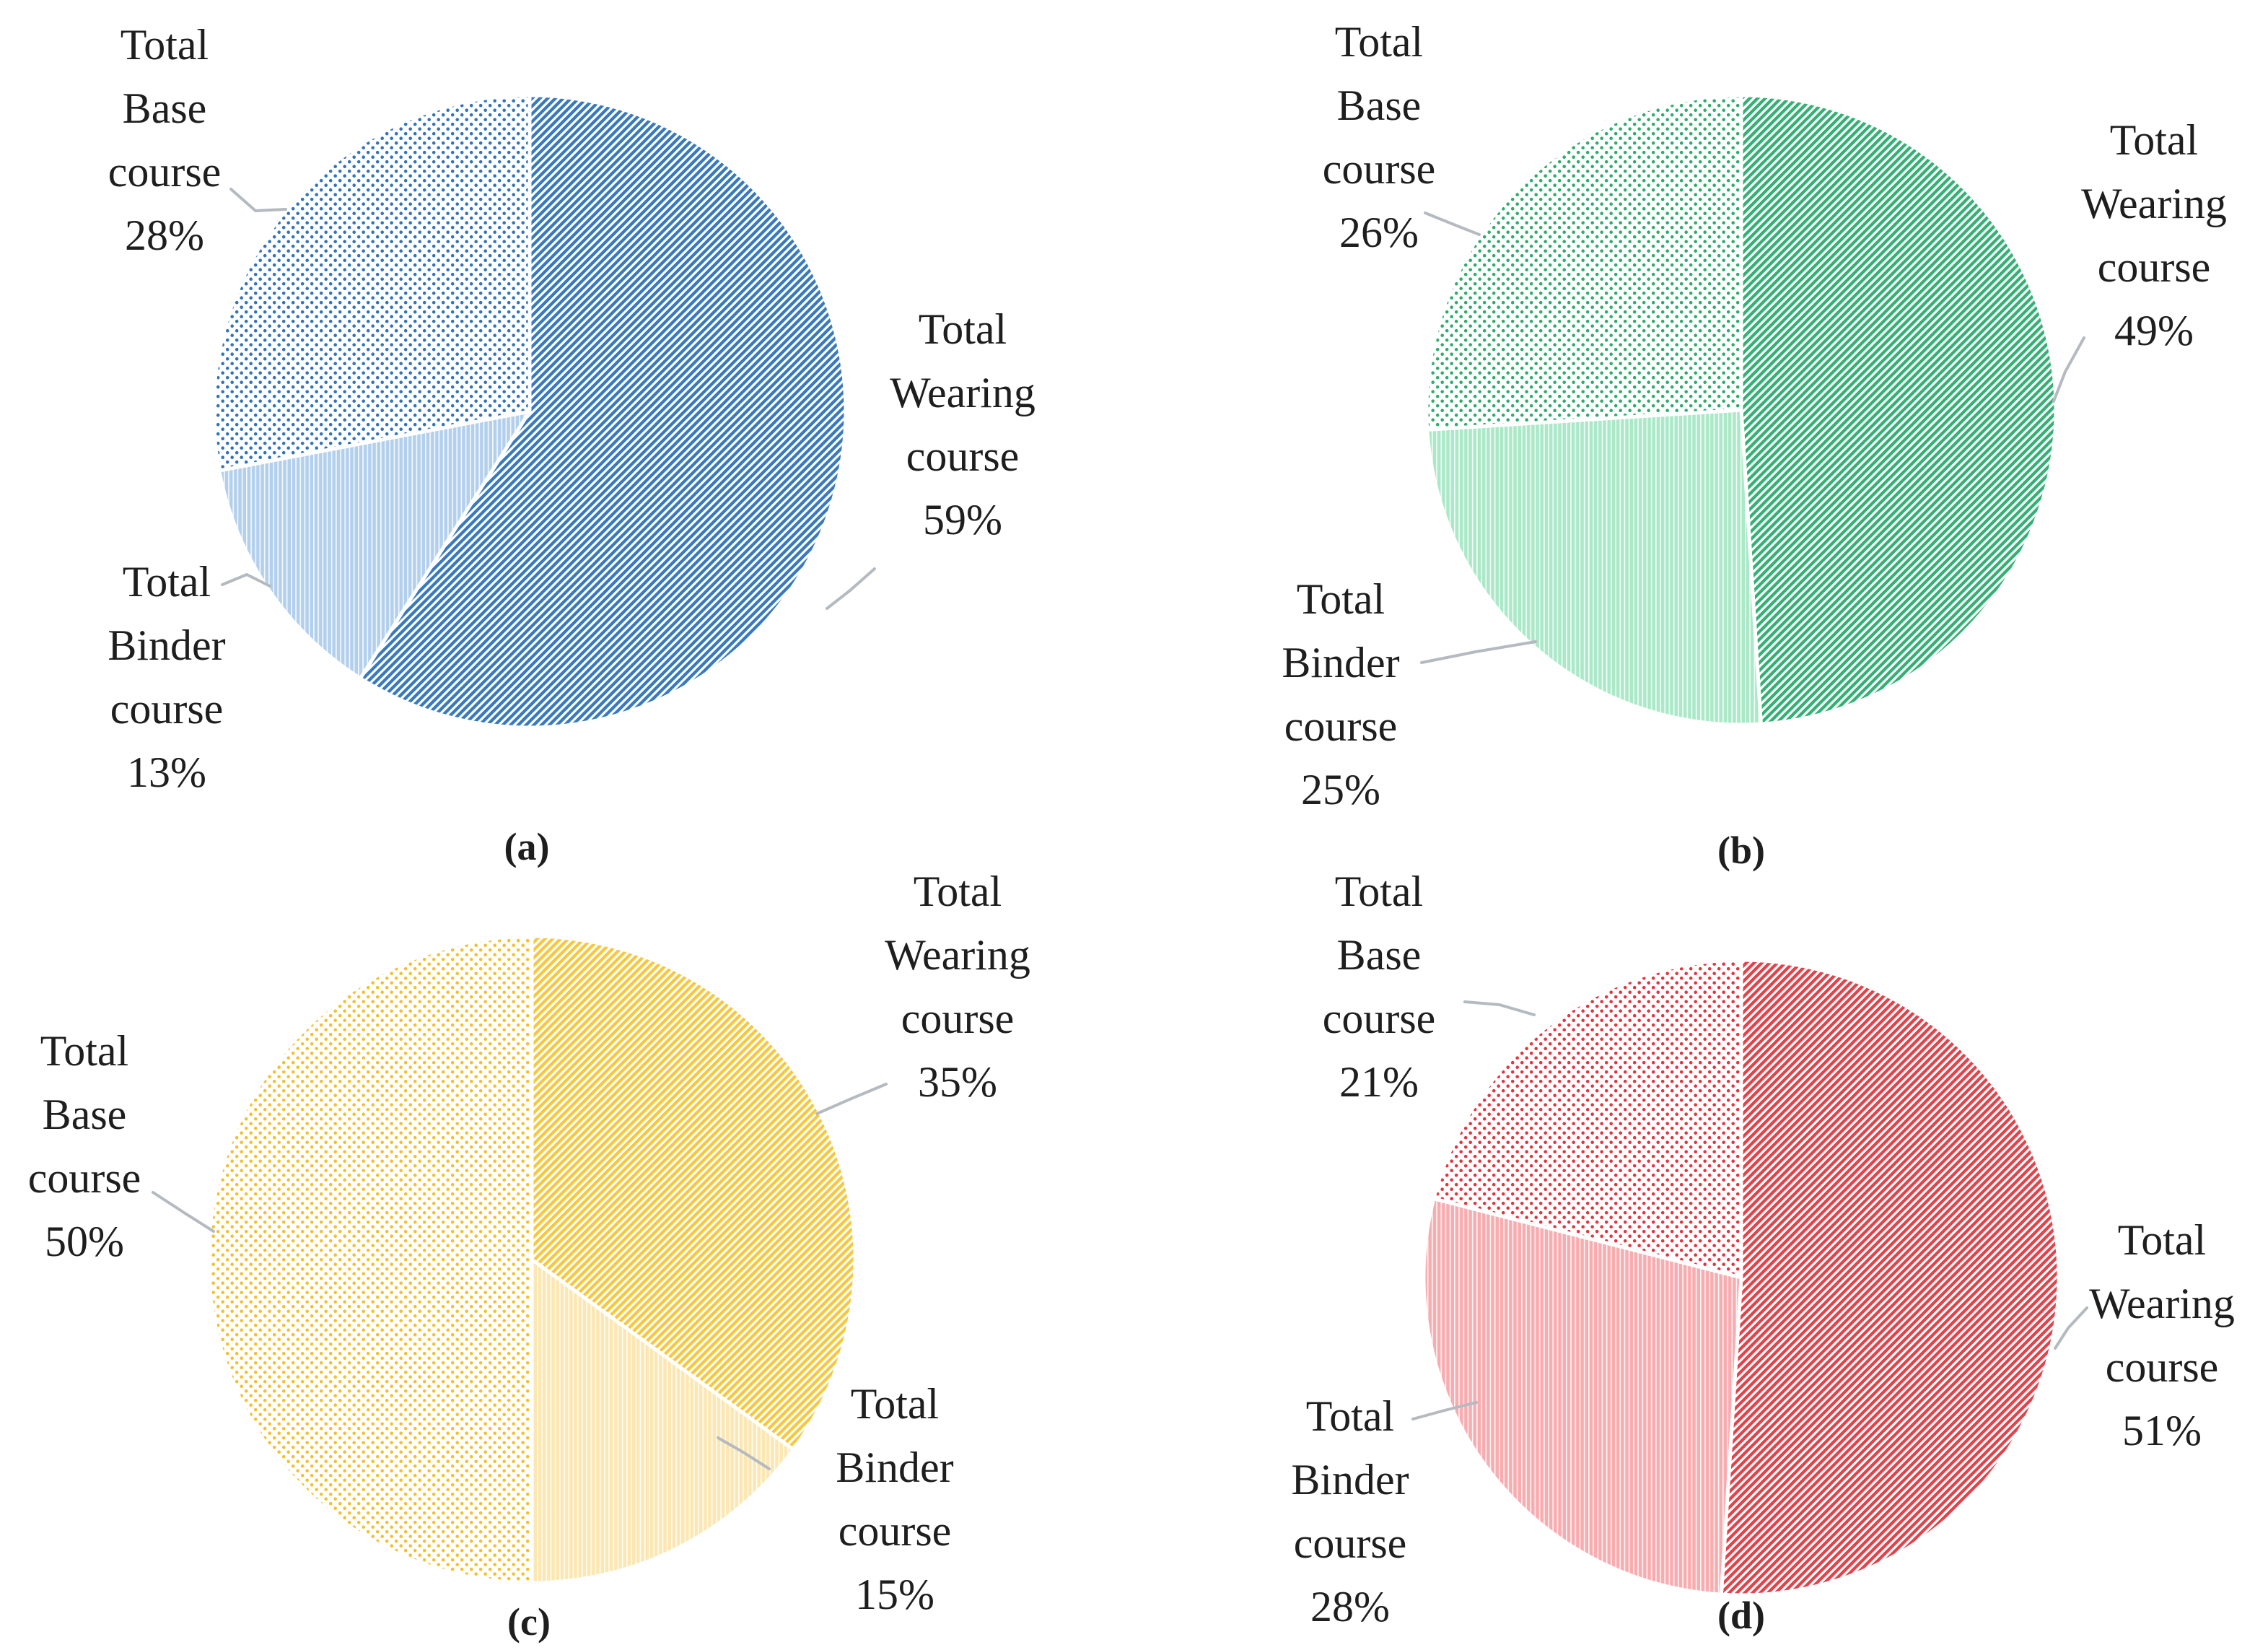 The image size is (2268, 1650). I want to click on slice-b-wearing, so click(1898, 409).